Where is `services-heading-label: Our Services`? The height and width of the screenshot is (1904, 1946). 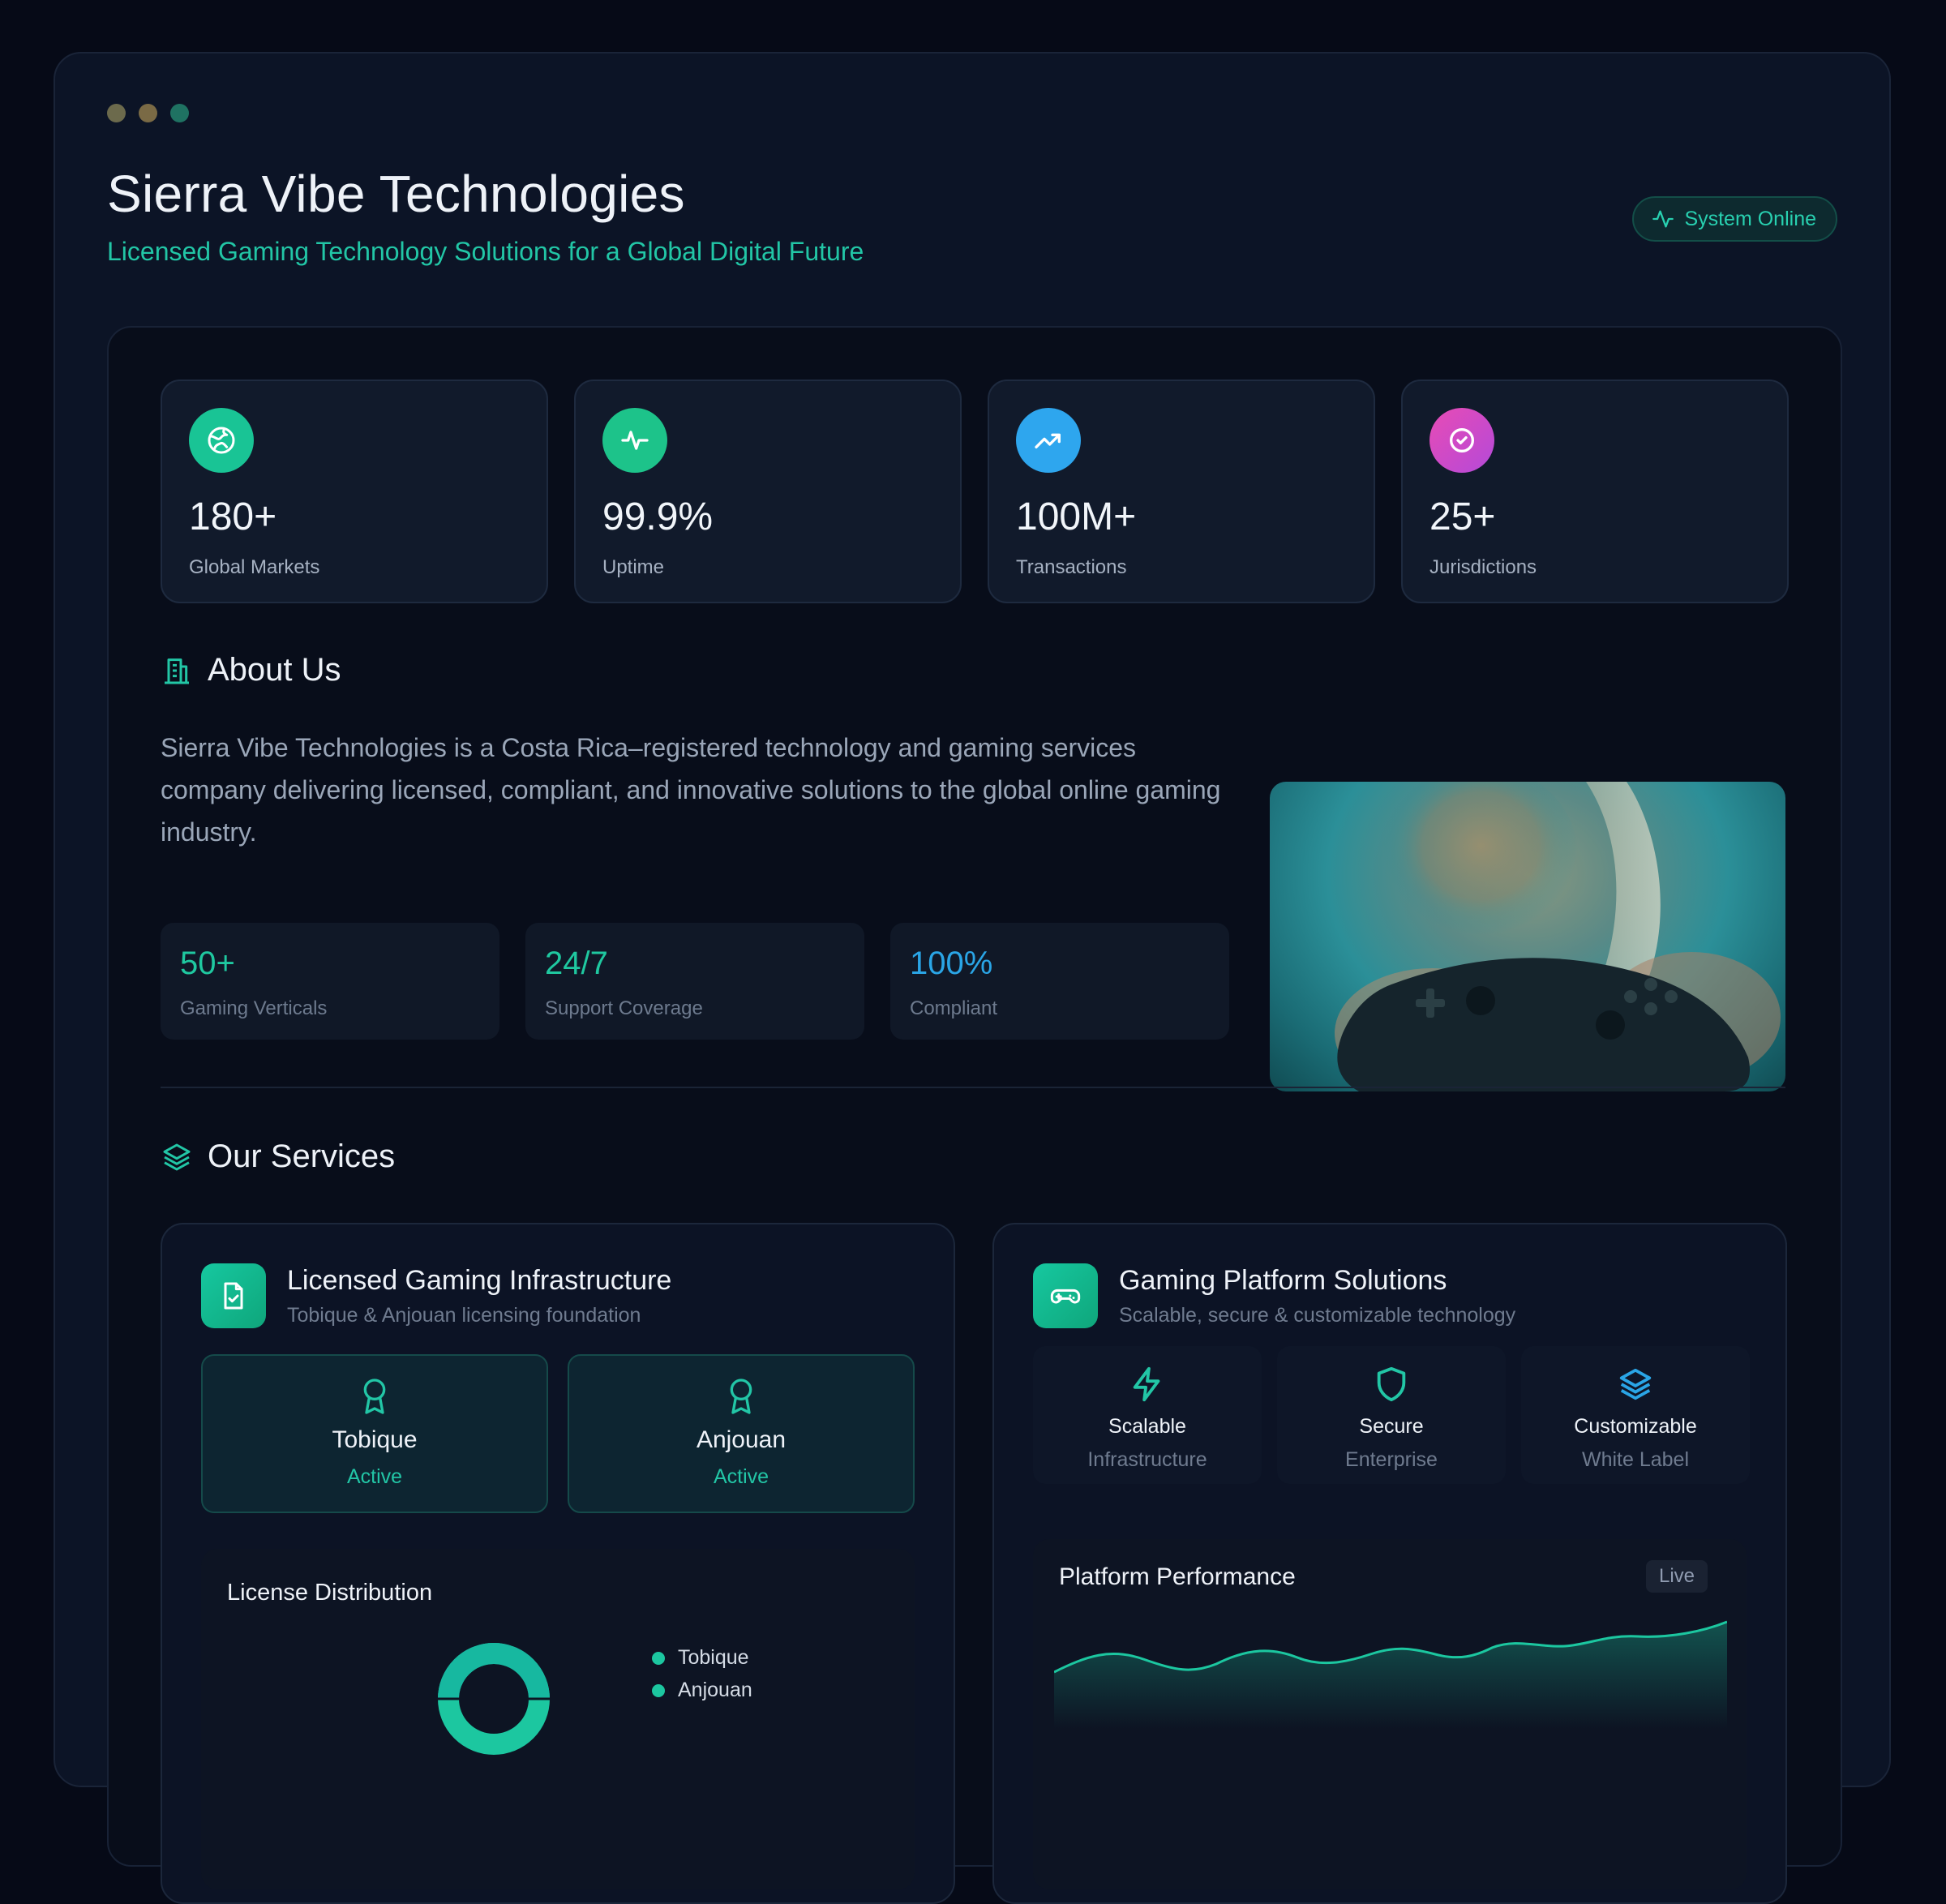 services-heading-label: Our Services is located at coordinates (302, 1156).